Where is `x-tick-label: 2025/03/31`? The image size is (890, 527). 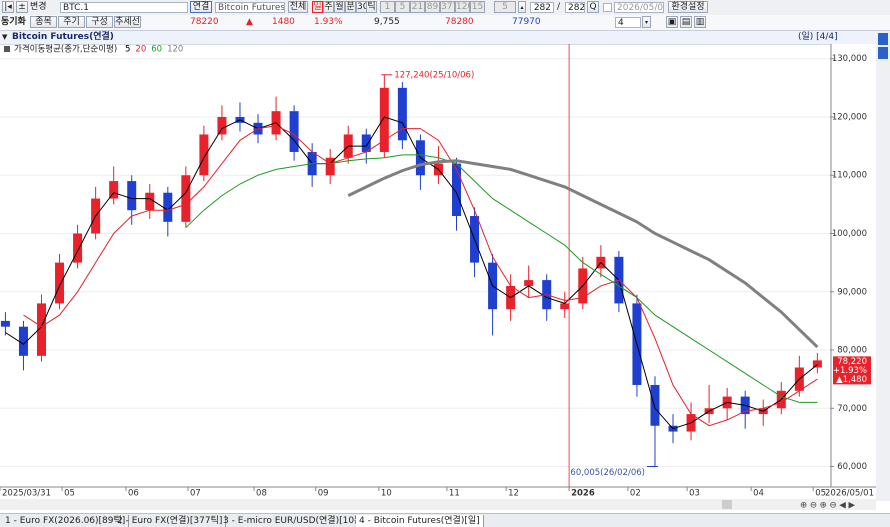
x-tick-label: 2025/03/31 is located at coordinates (26, 494).